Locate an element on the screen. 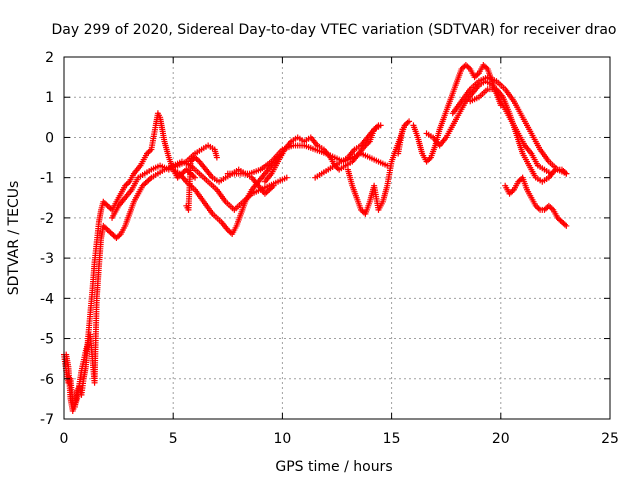 This screenshot has width=640, height=480. y-tick-label: 0 is located at coordinates (49, 138).